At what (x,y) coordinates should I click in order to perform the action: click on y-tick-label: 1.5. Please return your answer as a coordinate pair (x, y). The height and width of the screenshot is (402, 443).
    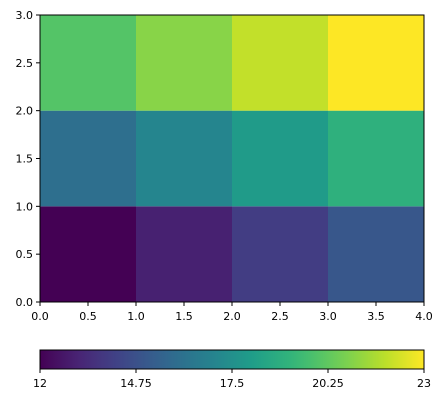
    Looking at the image, I should click on (25, 159).